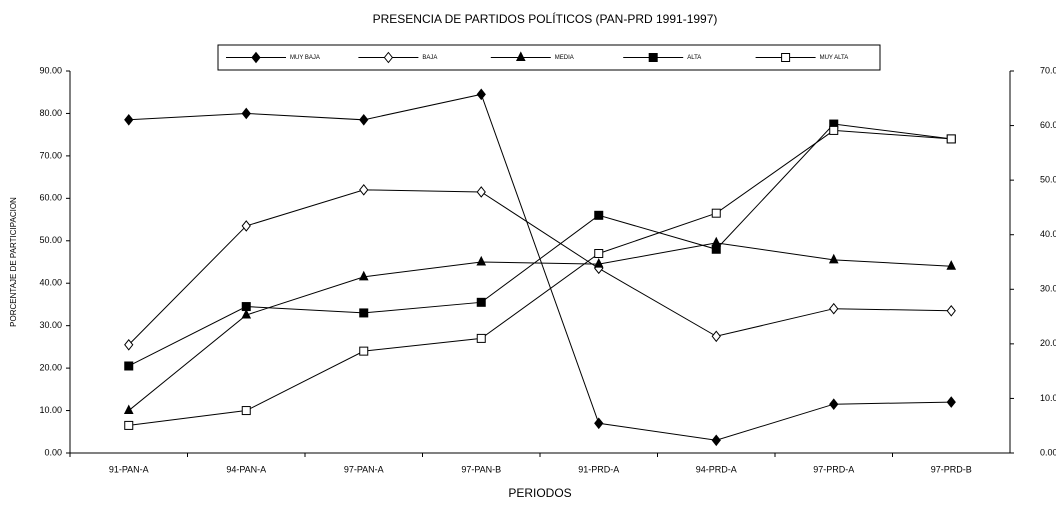 The width and height of the screenshot is (1056, 505). I want to click on x-tick-label: 97-PRD-A, so click(833, 469).